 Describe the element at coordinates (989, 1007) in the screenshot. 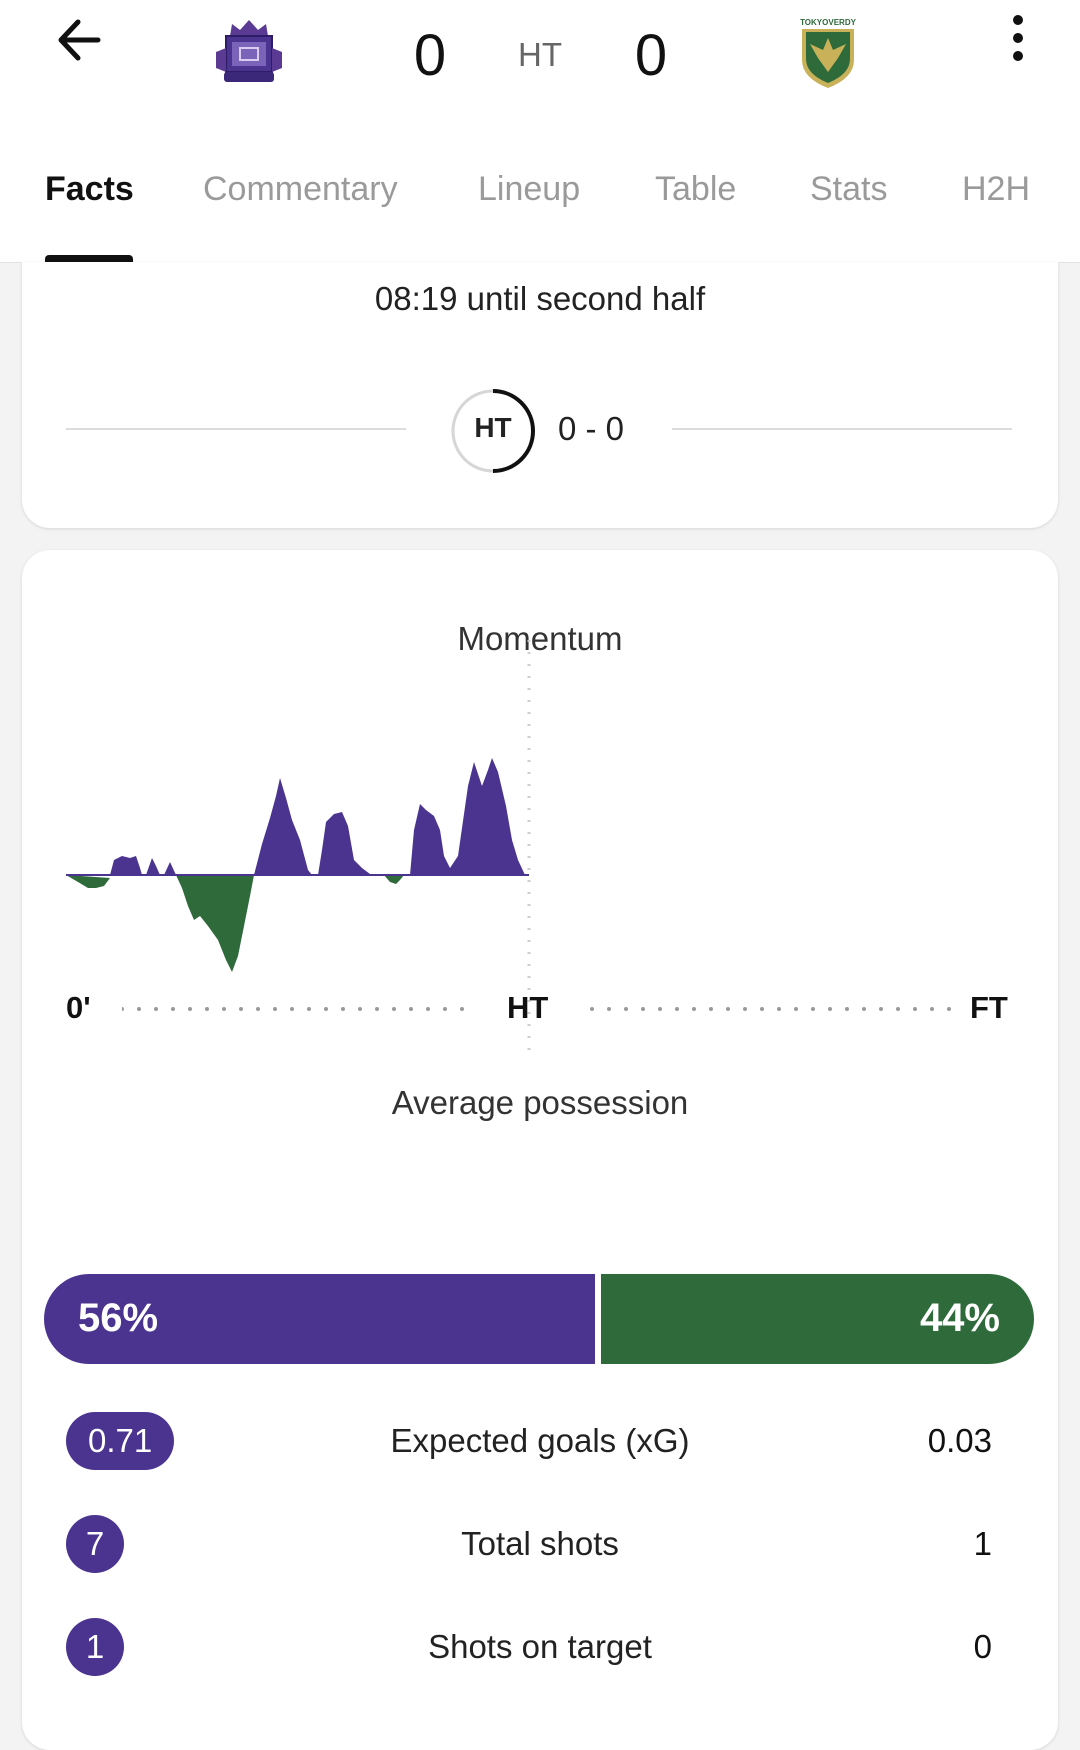

I see `momentum-axis-end: FT` at that location.